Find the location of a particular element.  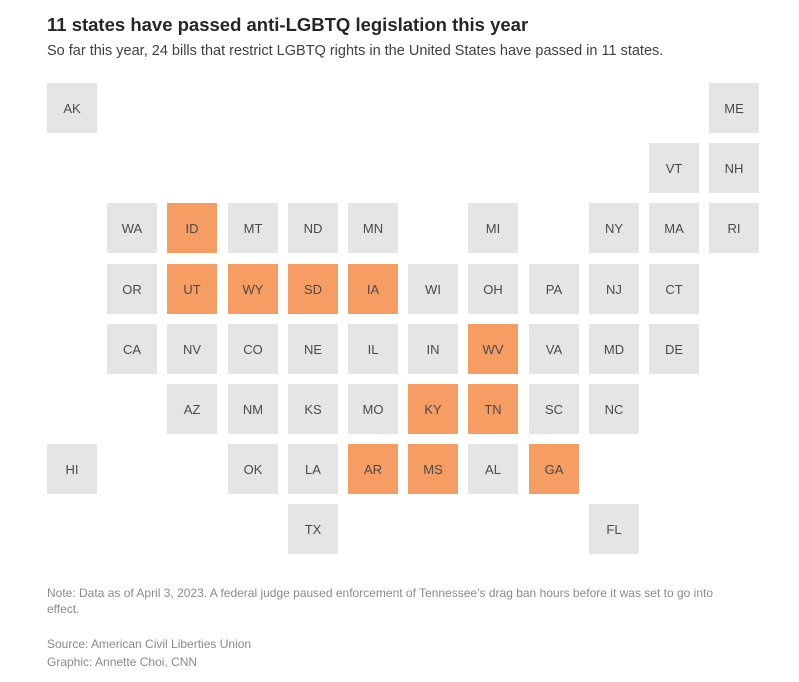

state-tile-la: LA is located at coordinates (313, 469).